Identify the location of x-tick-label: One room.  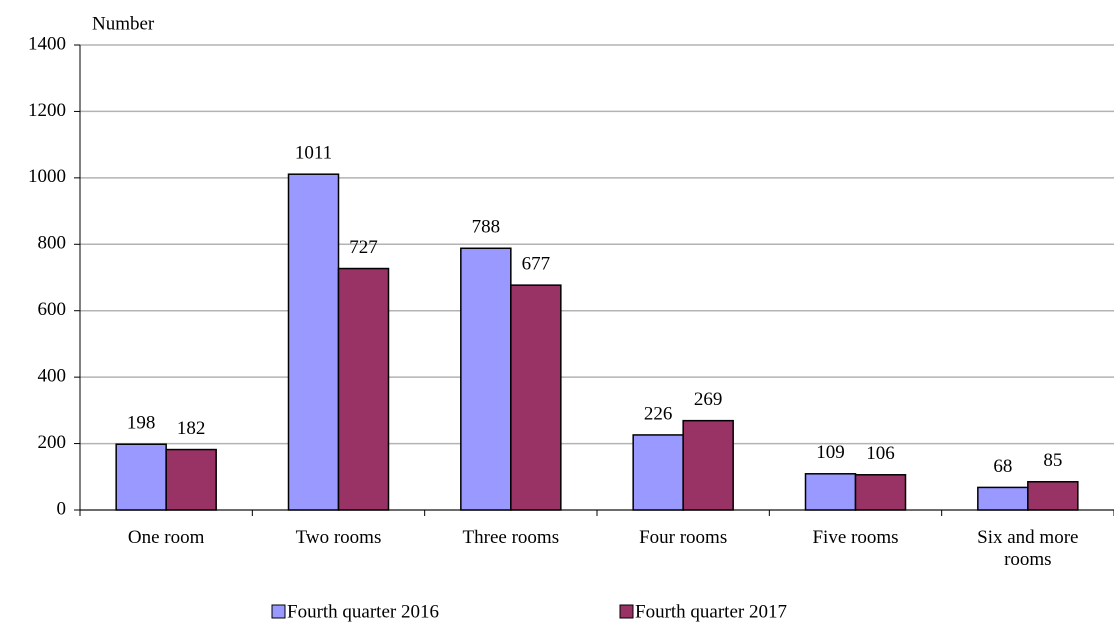
(166, 537).